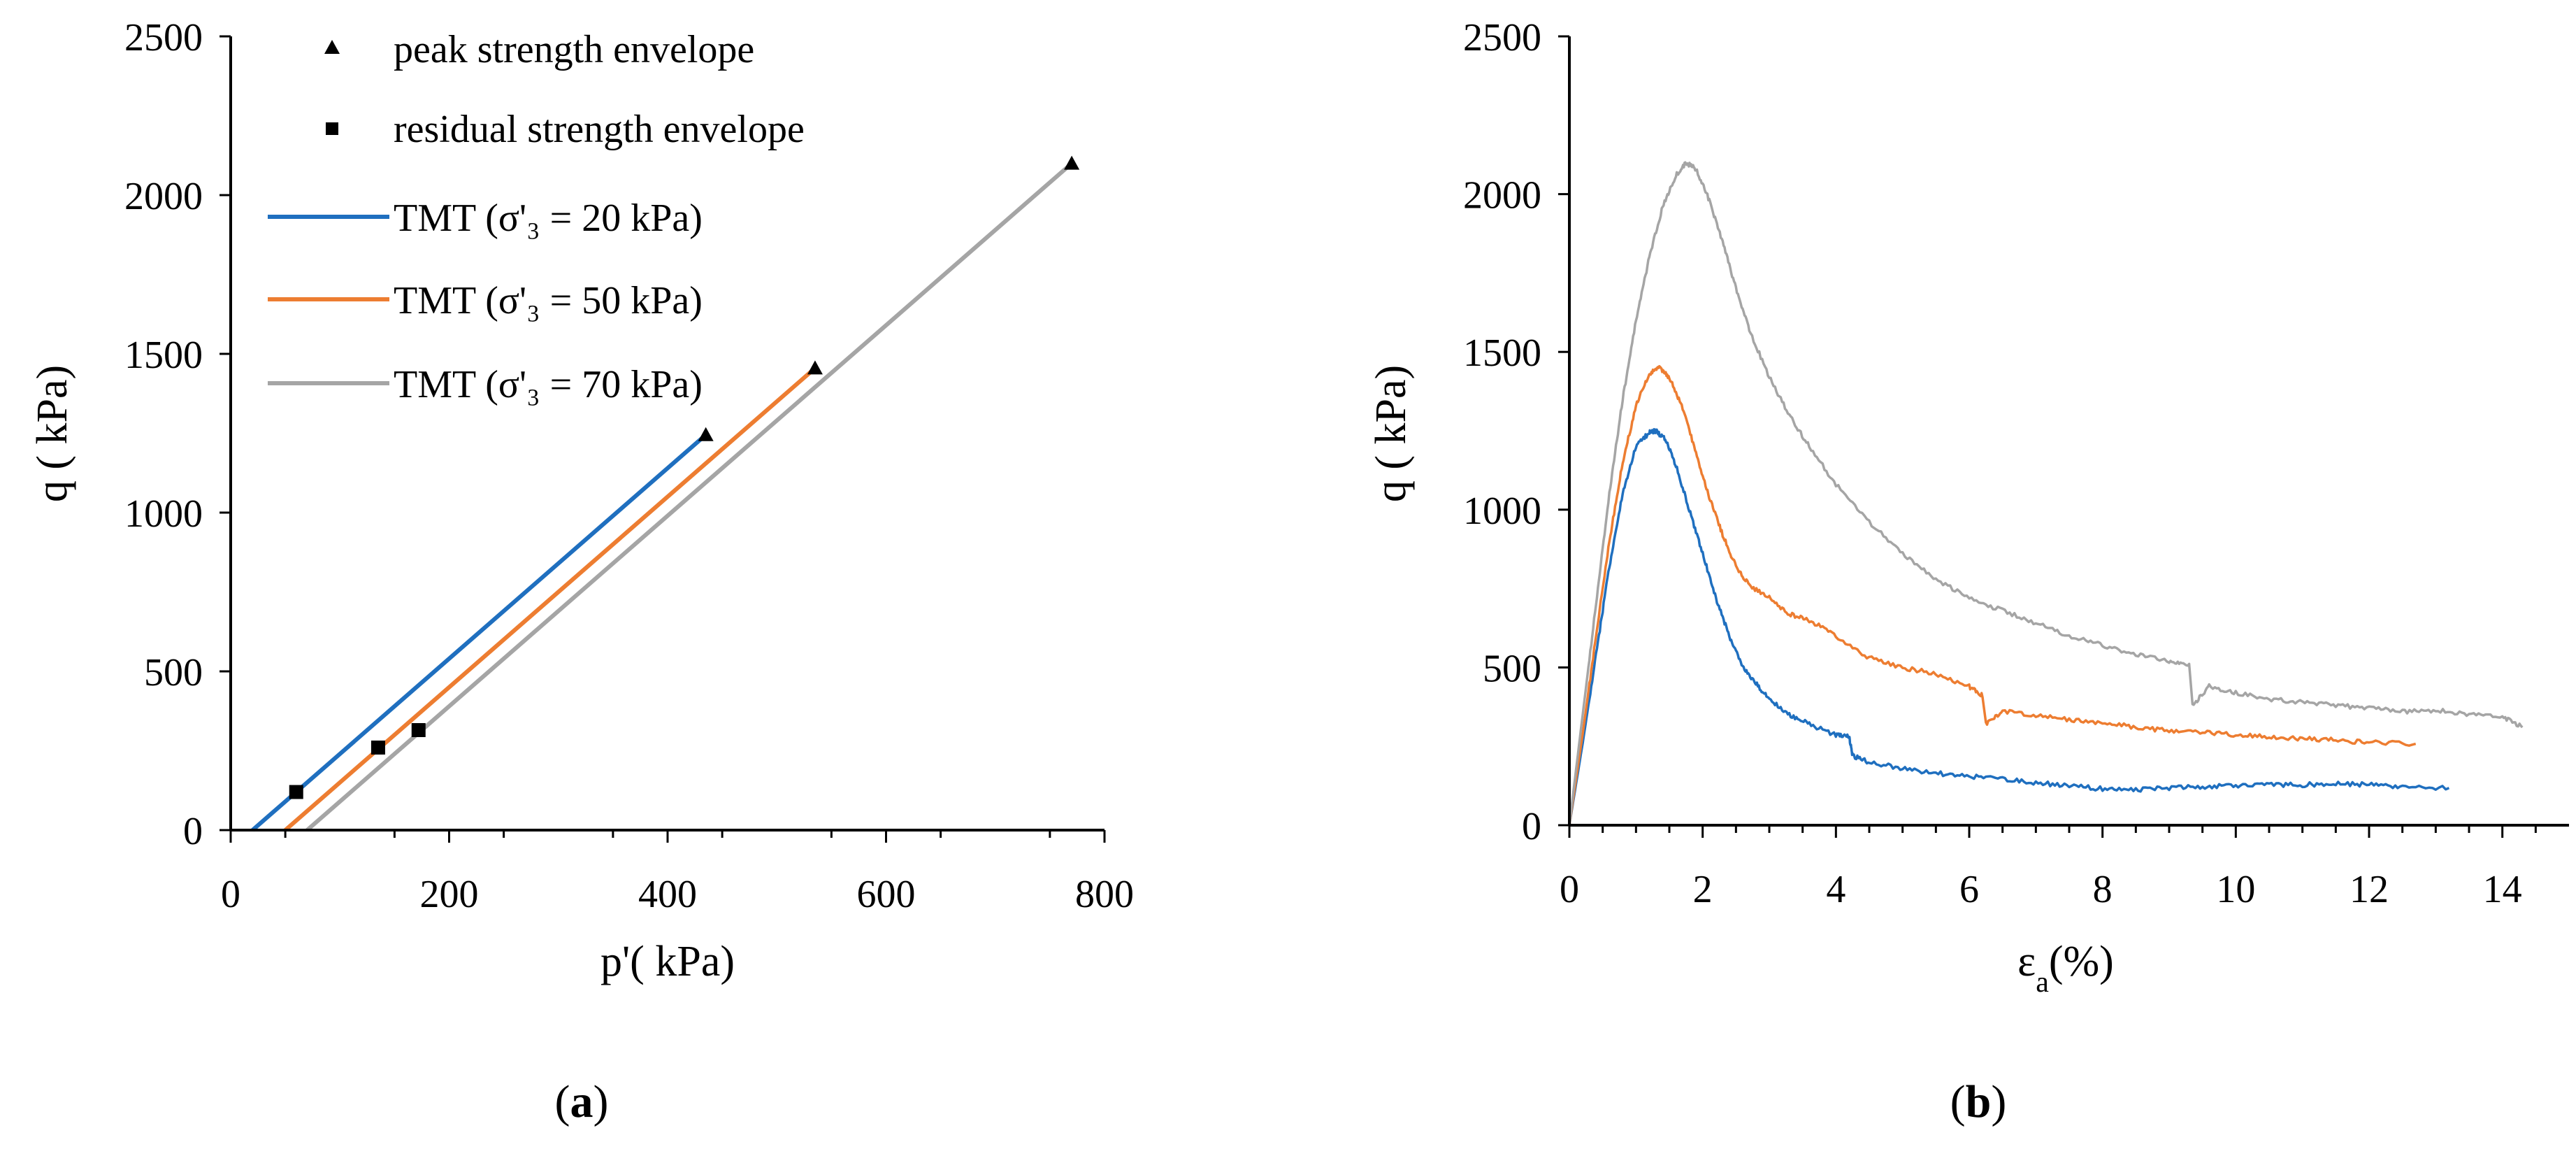  Describe the element at coordinates (163, 514) in the screenshot. I see `chart-a-y-tick-label: 1000` at that location.